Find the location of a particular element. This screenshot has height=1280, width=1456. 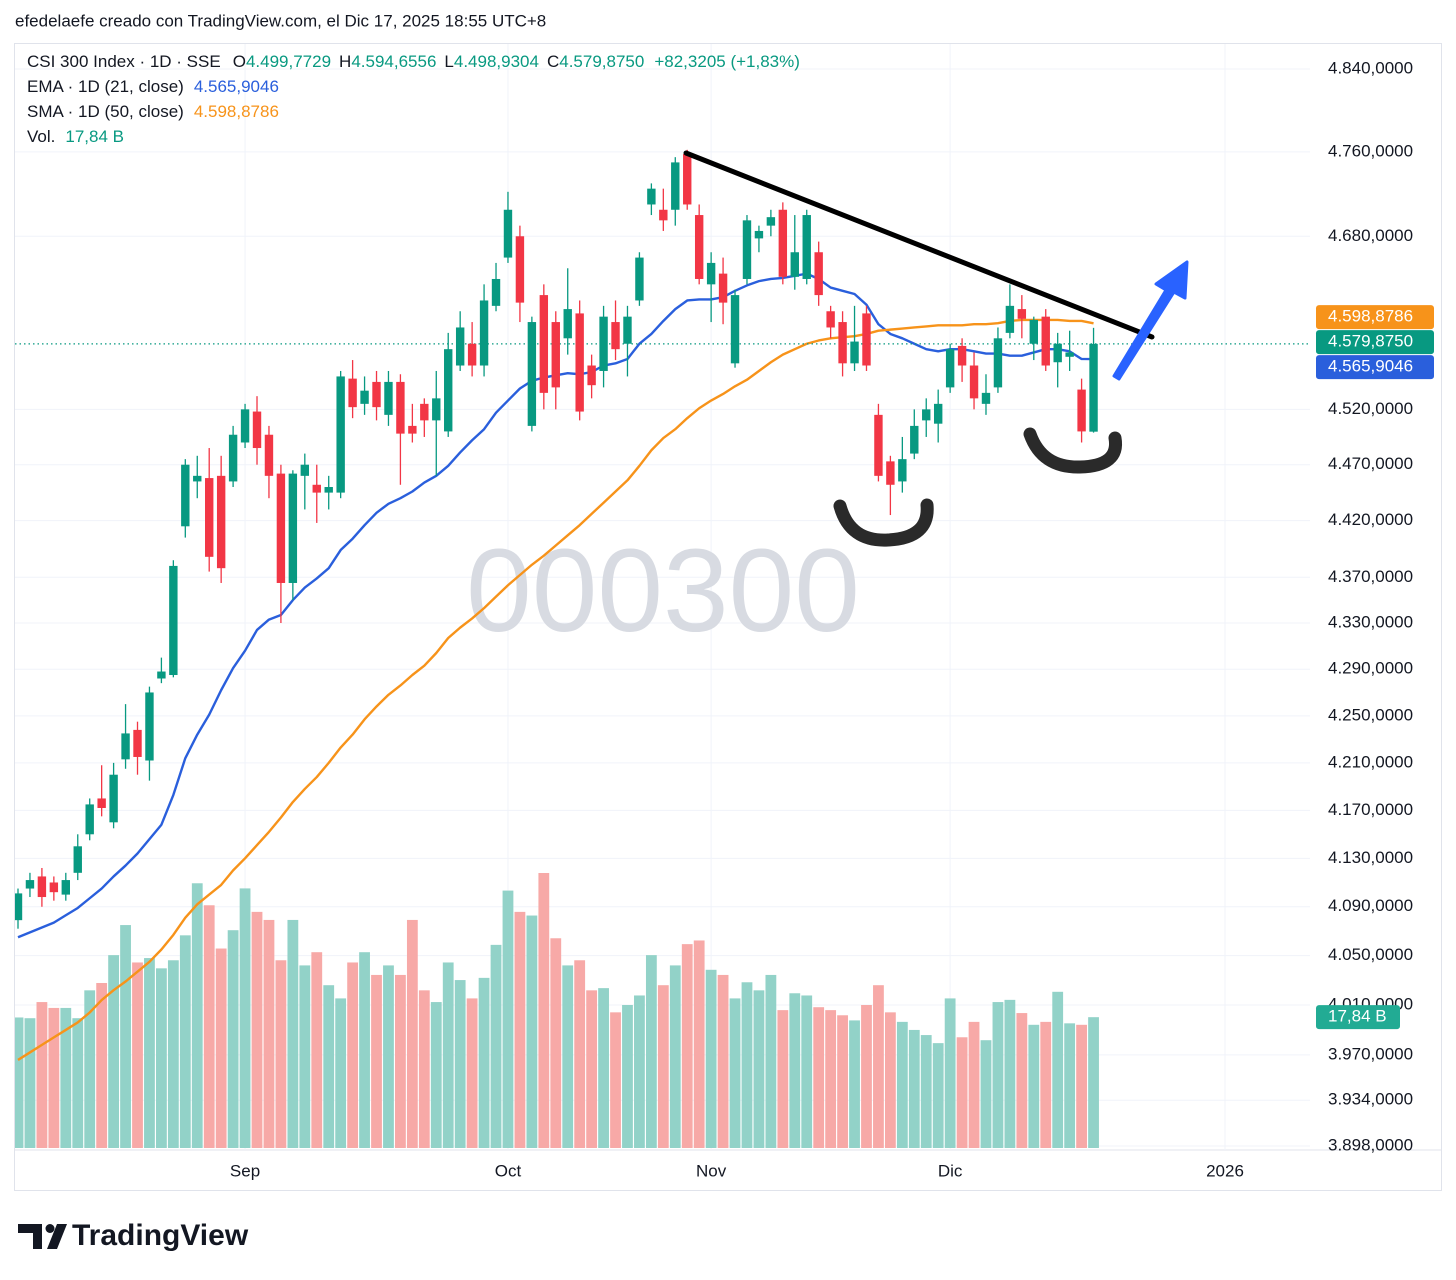

y-tick-label: 4.330,0000 is located at coordinates (1370, 622).